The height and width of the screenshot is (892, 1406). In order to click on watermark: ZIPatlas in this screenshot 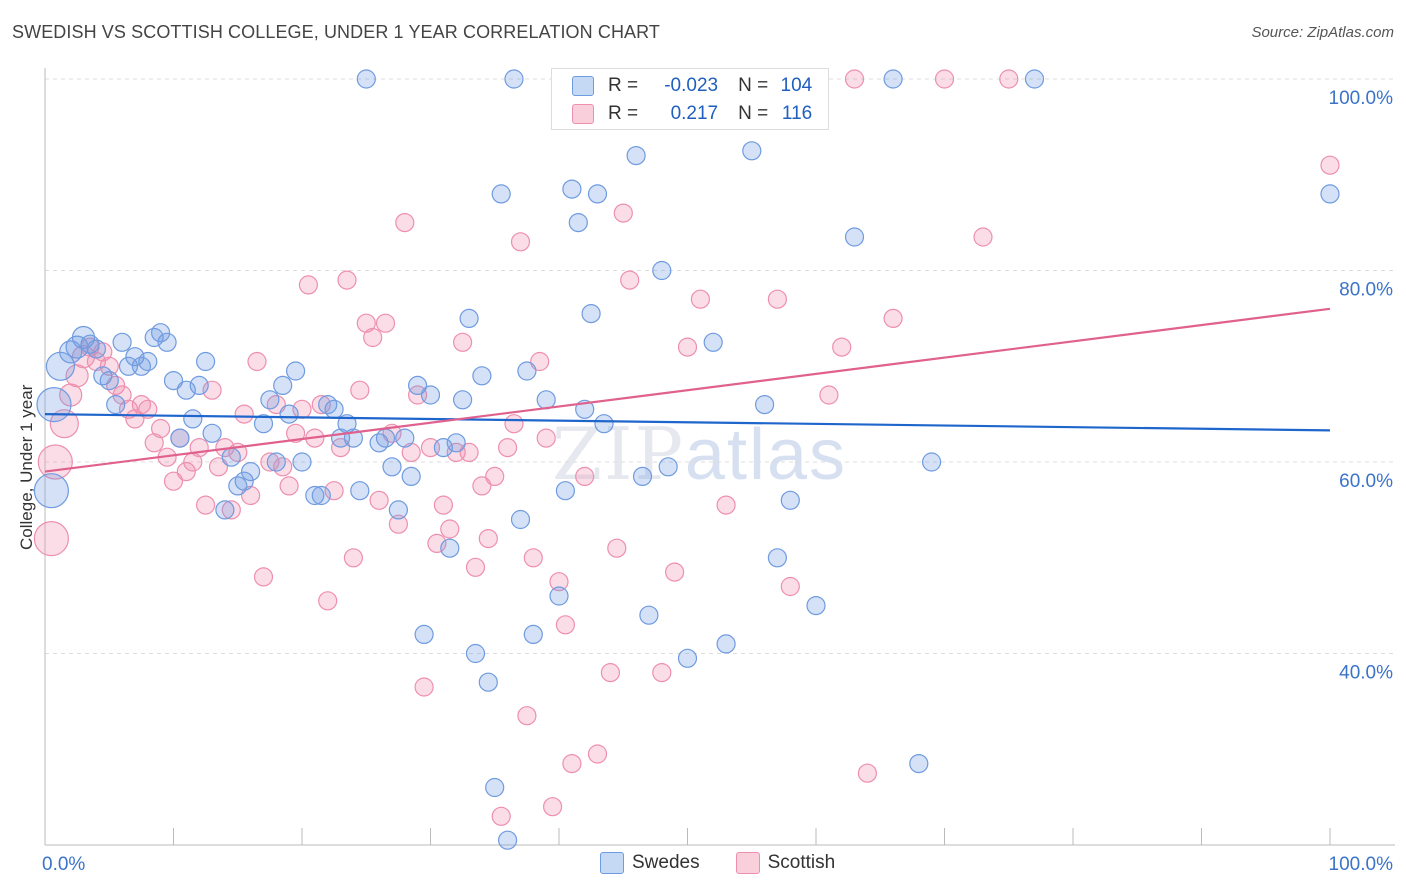, I will do `click(699, 454)`.